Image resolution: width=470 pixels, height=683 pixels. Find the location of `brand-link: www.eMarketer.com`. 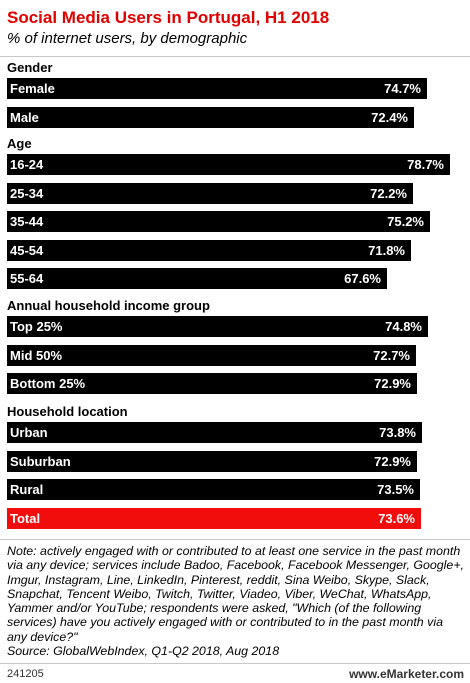

brand-link: www.eMarketer.com is located at coordinates (406, 674).